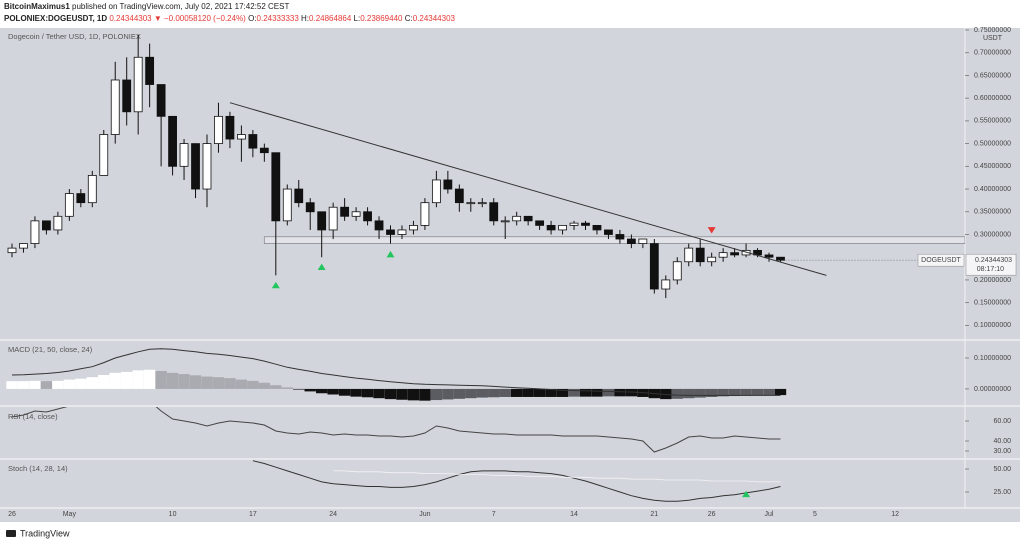 This screenshot has width=1024, height=546. What do you see at coordinates (993, 38) in the screenshot?
I see `price-unit: USDT` at bounding box center [993, 38].